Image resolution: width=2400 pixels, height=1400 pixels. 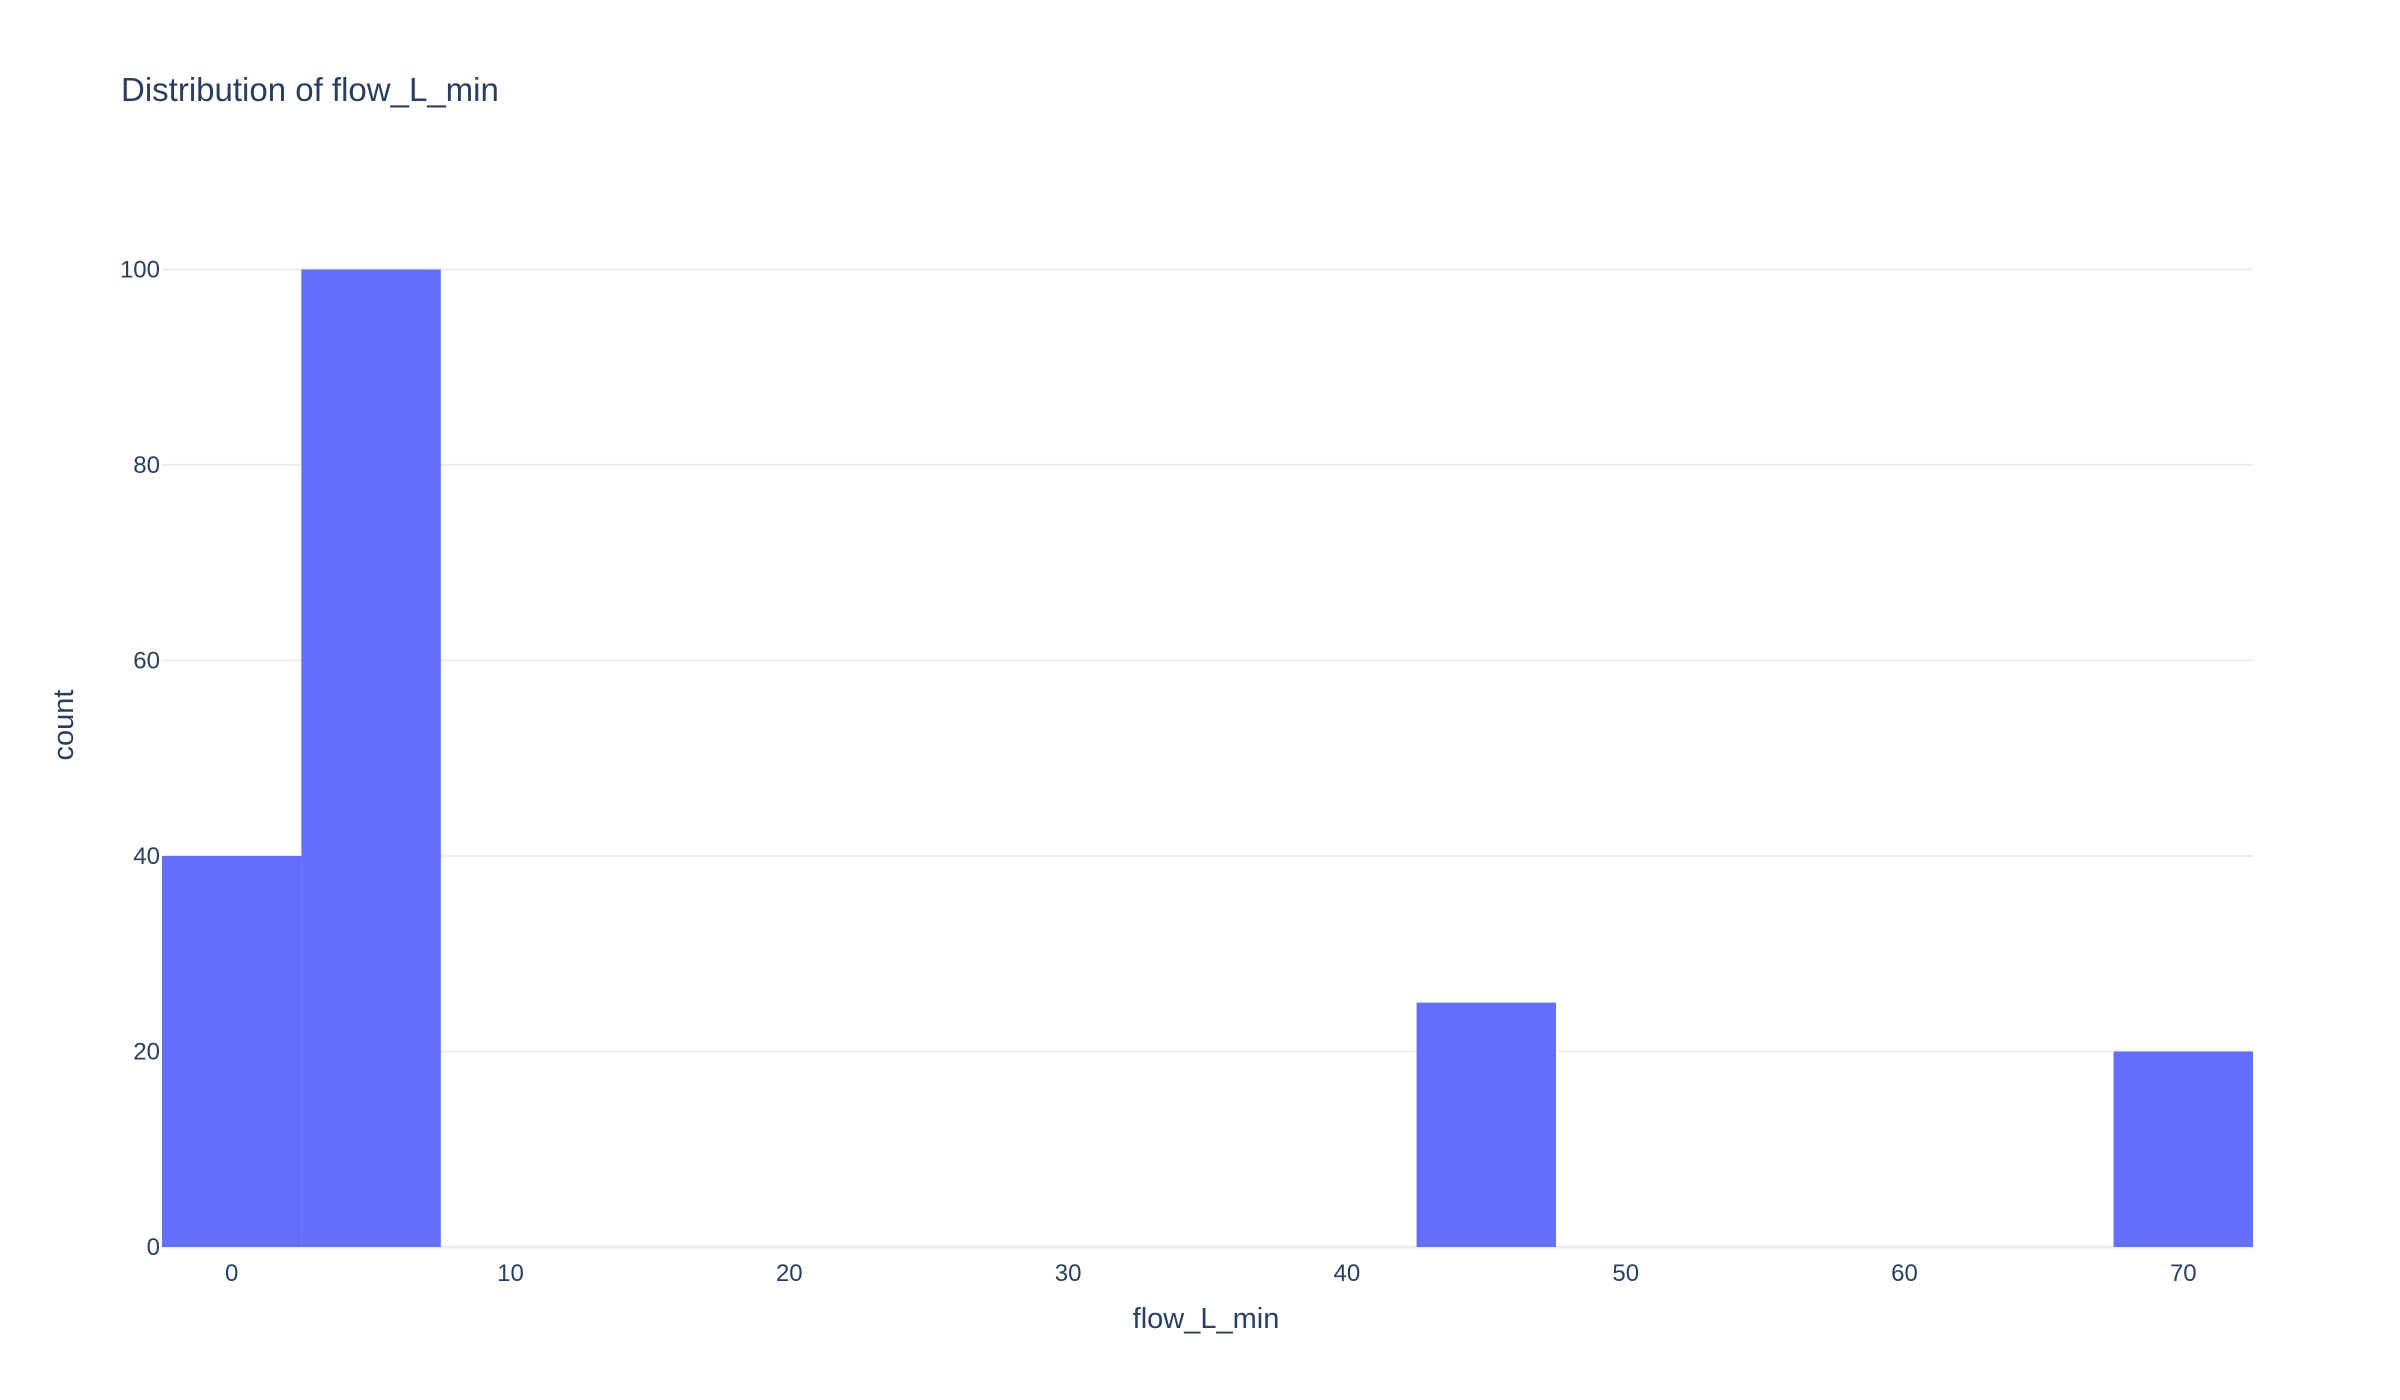 I want to click on x-tick-label: 30, so click(x=1068, y=1273).